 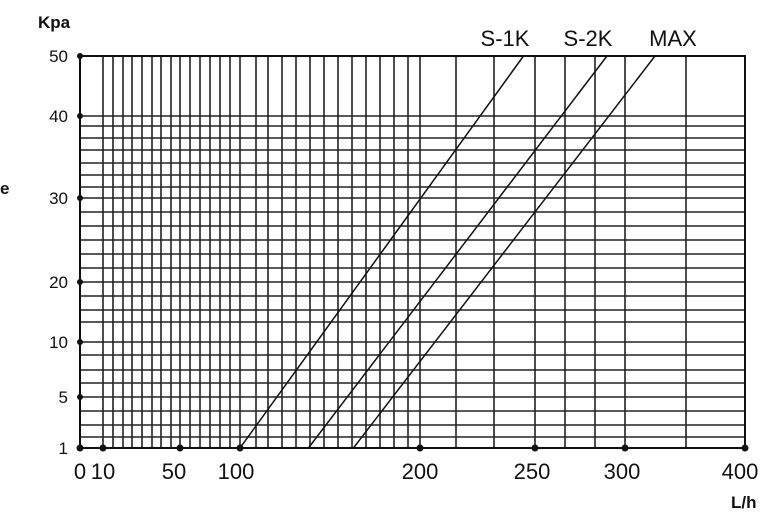 I want to click on series-label: S-2K, so click(x=588, y=38).